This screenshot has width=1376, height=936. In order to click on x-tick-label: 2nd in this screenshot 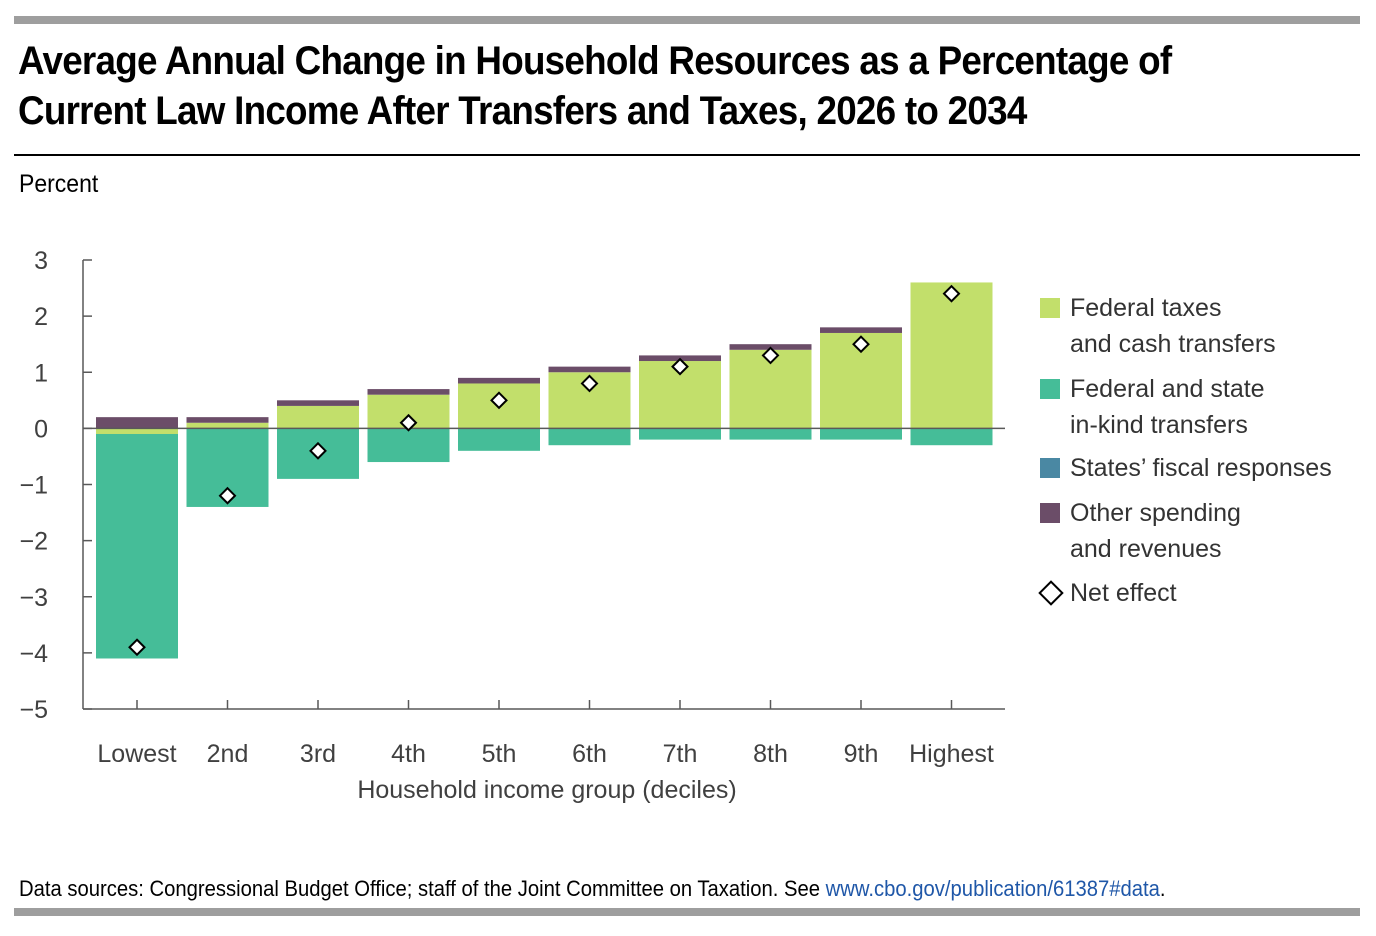, I will do `click(228, 754)`.